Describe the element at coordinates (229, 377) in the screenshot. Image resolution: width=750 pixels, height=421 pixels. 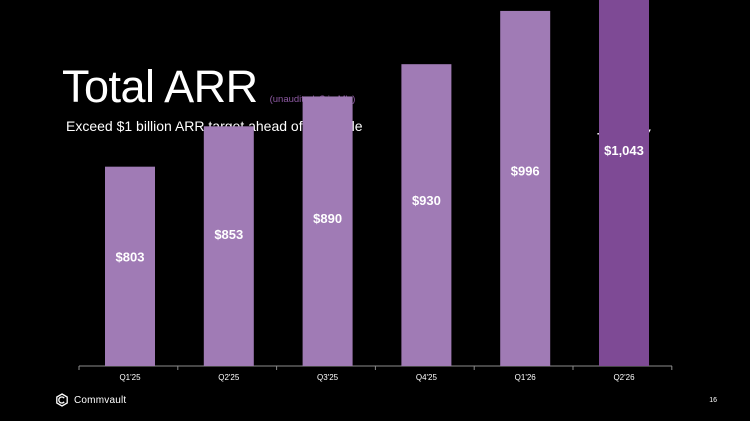
I see `x-tick-label: Q2'25` at that location.